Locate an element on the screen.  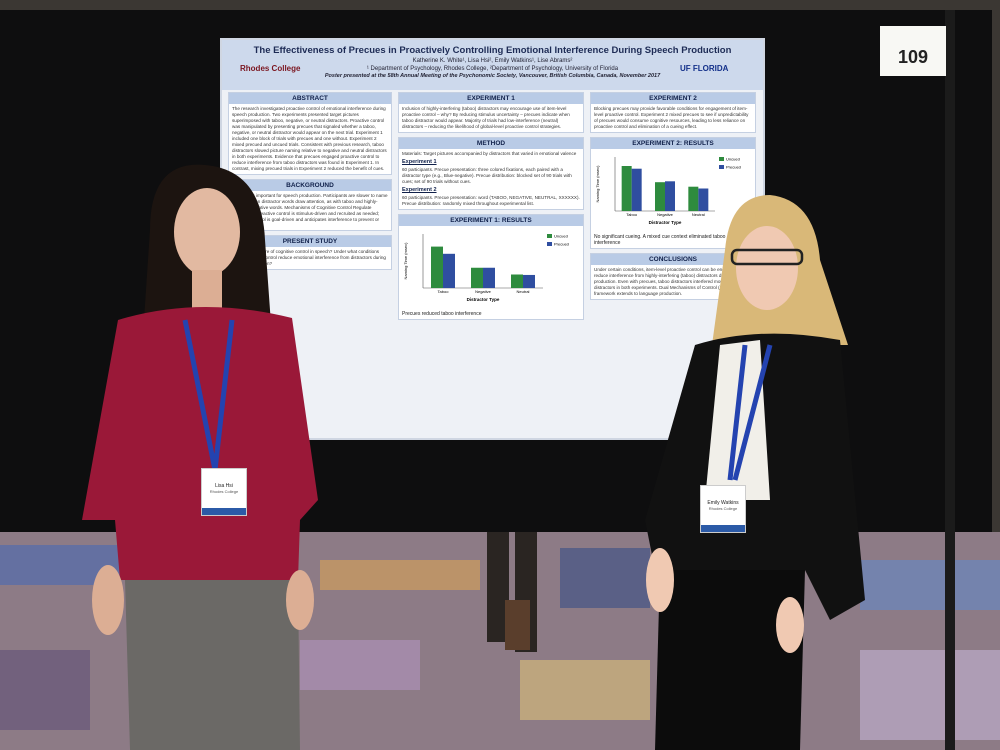
name-badge: Lisa Hsi Rhodes College is located at coordinates (224, 492).